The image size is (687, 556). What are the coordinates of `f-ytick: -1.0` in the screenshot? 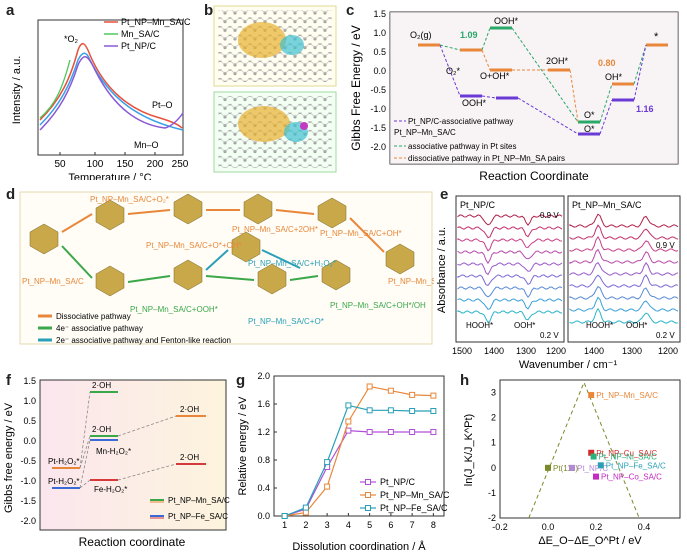 It's located at (28, 481).